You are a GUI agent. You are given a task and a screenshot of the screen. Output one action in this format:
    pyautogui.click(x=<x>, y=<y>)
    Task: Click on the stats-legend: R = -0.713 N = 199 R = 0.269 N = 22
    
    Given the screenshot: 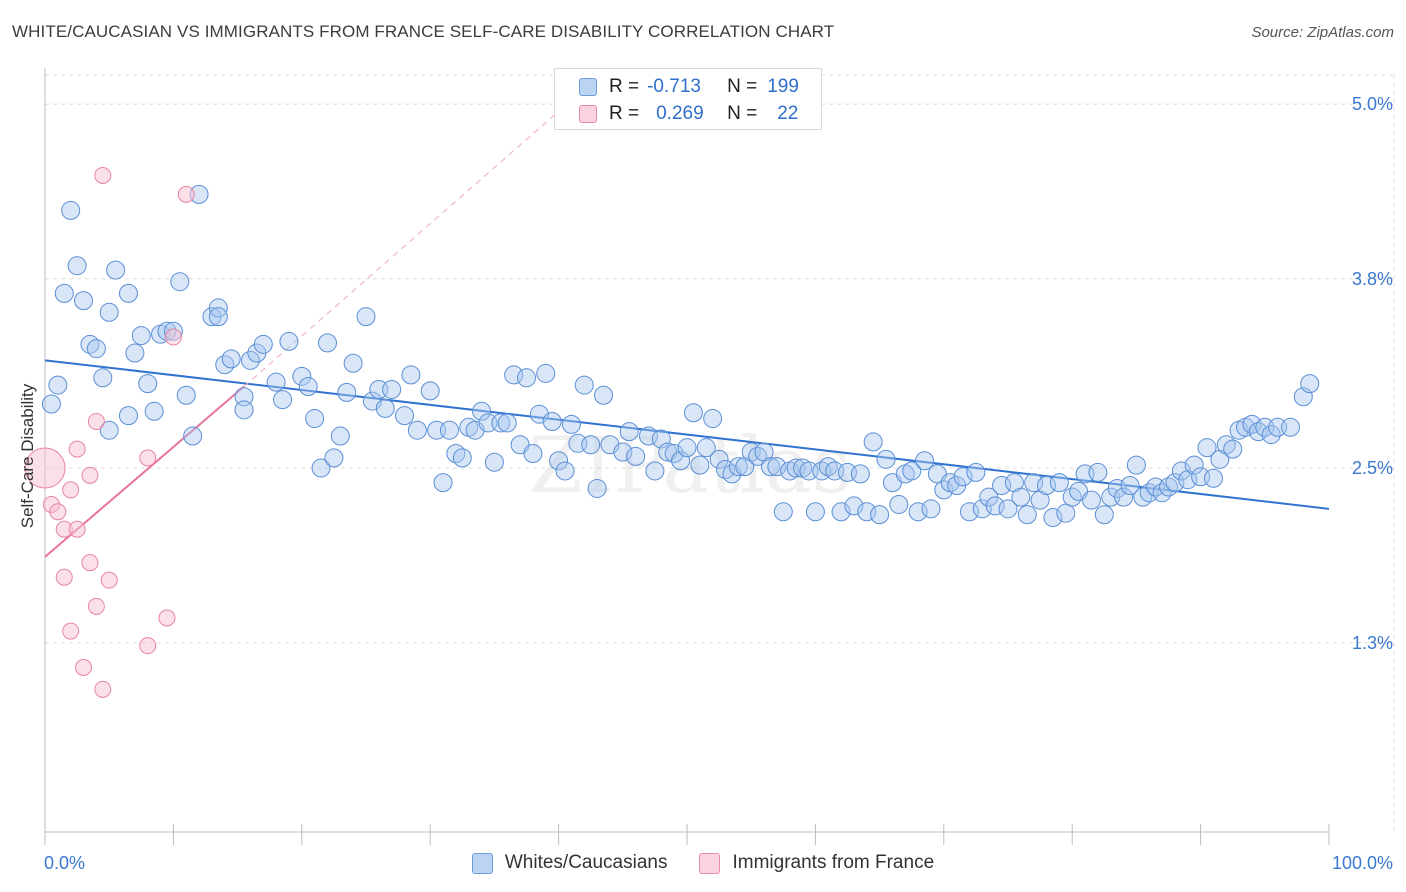 What is the action you would take?
    pyautogui.click(x=688, y=99)
    